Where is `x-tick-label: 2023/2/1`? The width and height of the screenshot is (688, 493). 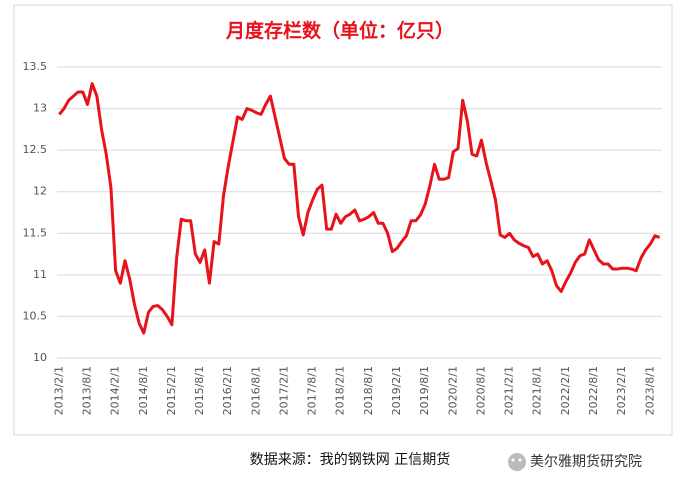
x-tick-label: 2023/2/1 is located at coordinates (621, 390).